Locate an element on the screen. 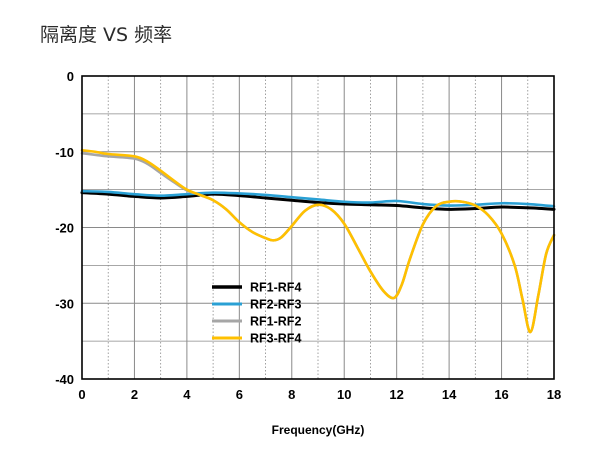 The width and height of the screenshot is (608, 454). y-tick-label: 0 is located at coordinates (70, 76).